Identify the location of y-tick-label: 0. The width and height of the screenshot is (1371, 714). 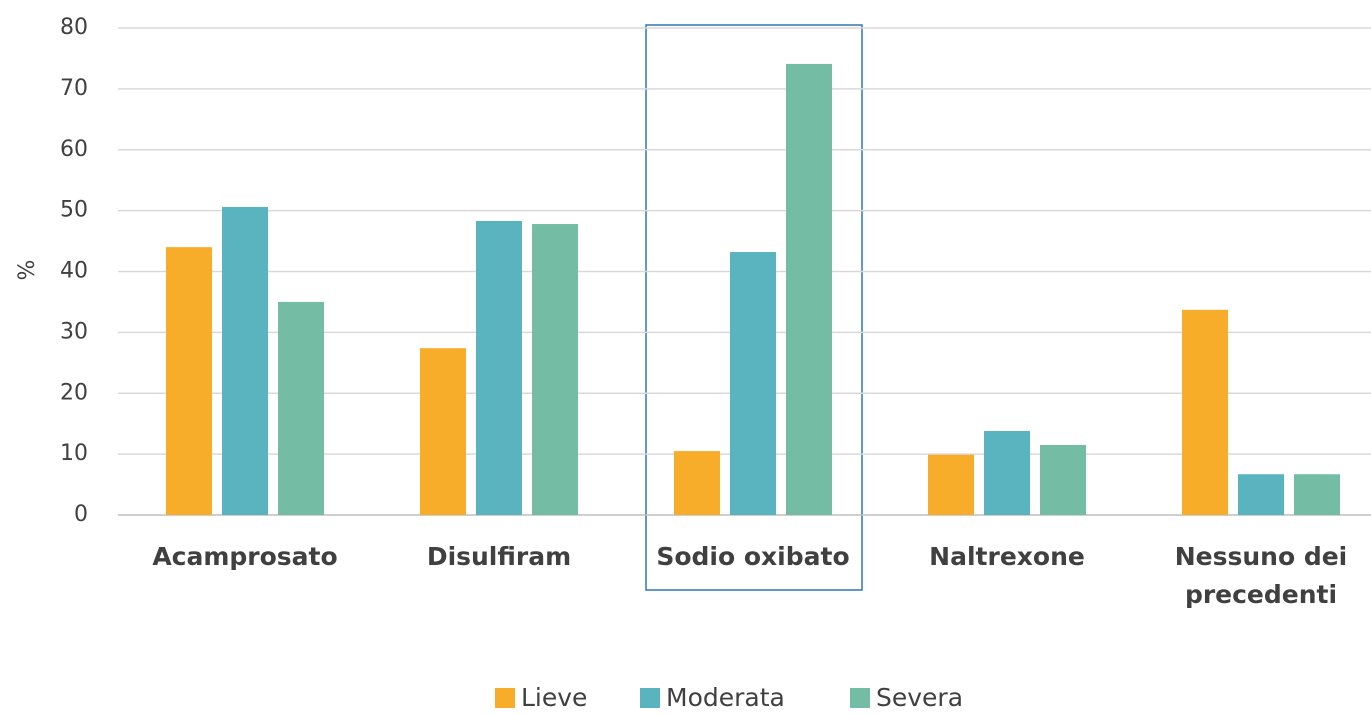
(81, 514).